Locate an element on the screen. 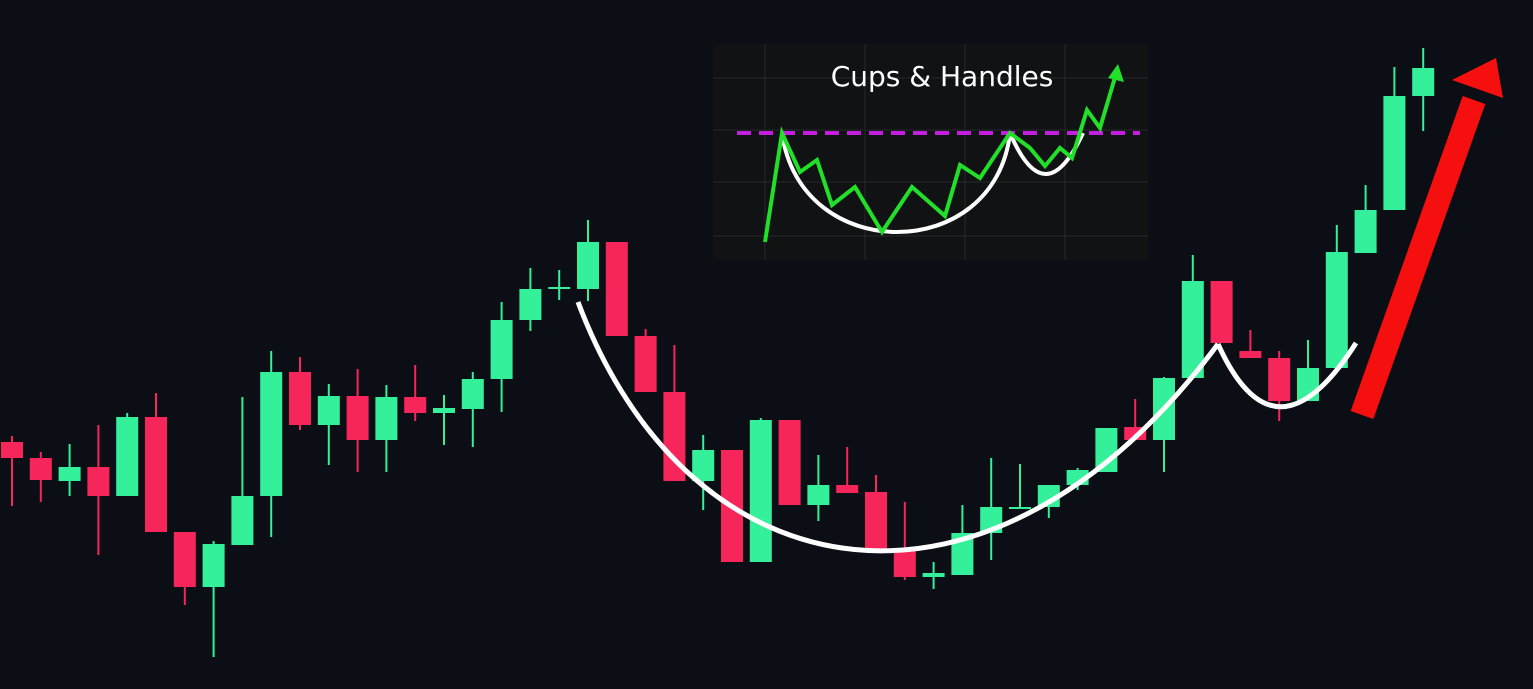 This screenshot has width=1533, height=689. inset: Cups & Handles is located at coordinates (930, 152).